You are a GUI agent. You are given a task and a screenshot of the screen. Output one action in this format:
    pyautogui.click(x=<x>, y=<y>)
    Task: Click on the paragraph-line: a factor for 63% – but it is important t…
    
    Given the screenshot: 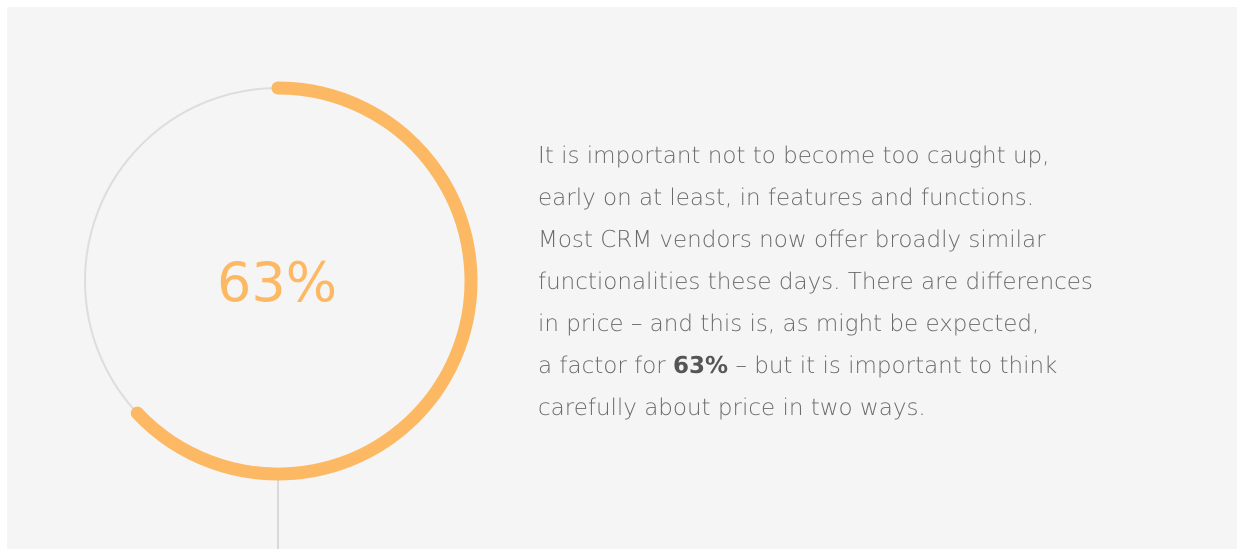 What is the action you would take?
    pyautogui.click(x=797, y=366)
    